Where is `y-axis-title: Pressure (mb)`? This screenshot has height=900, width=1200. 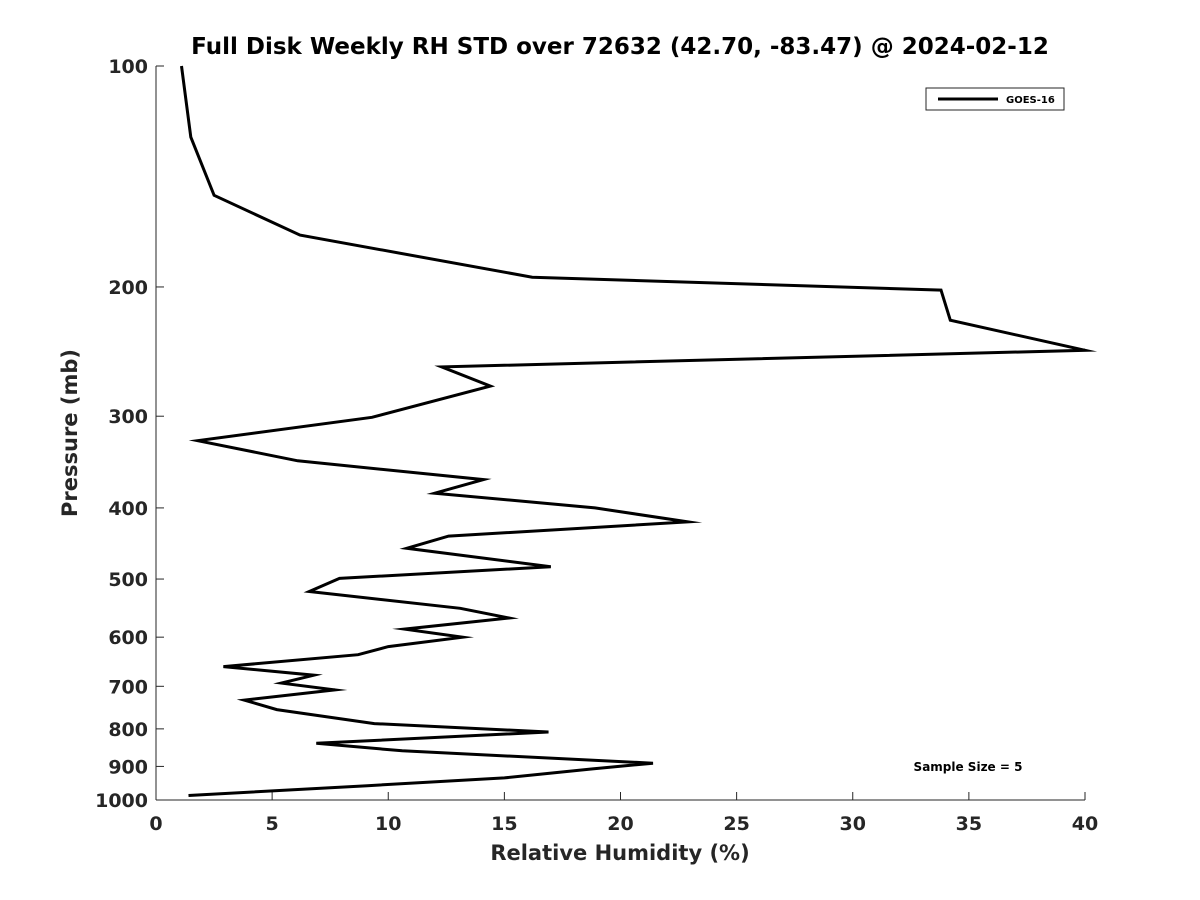 y-axis-title: Pressure (mb) is located at coordinates (70, 433).